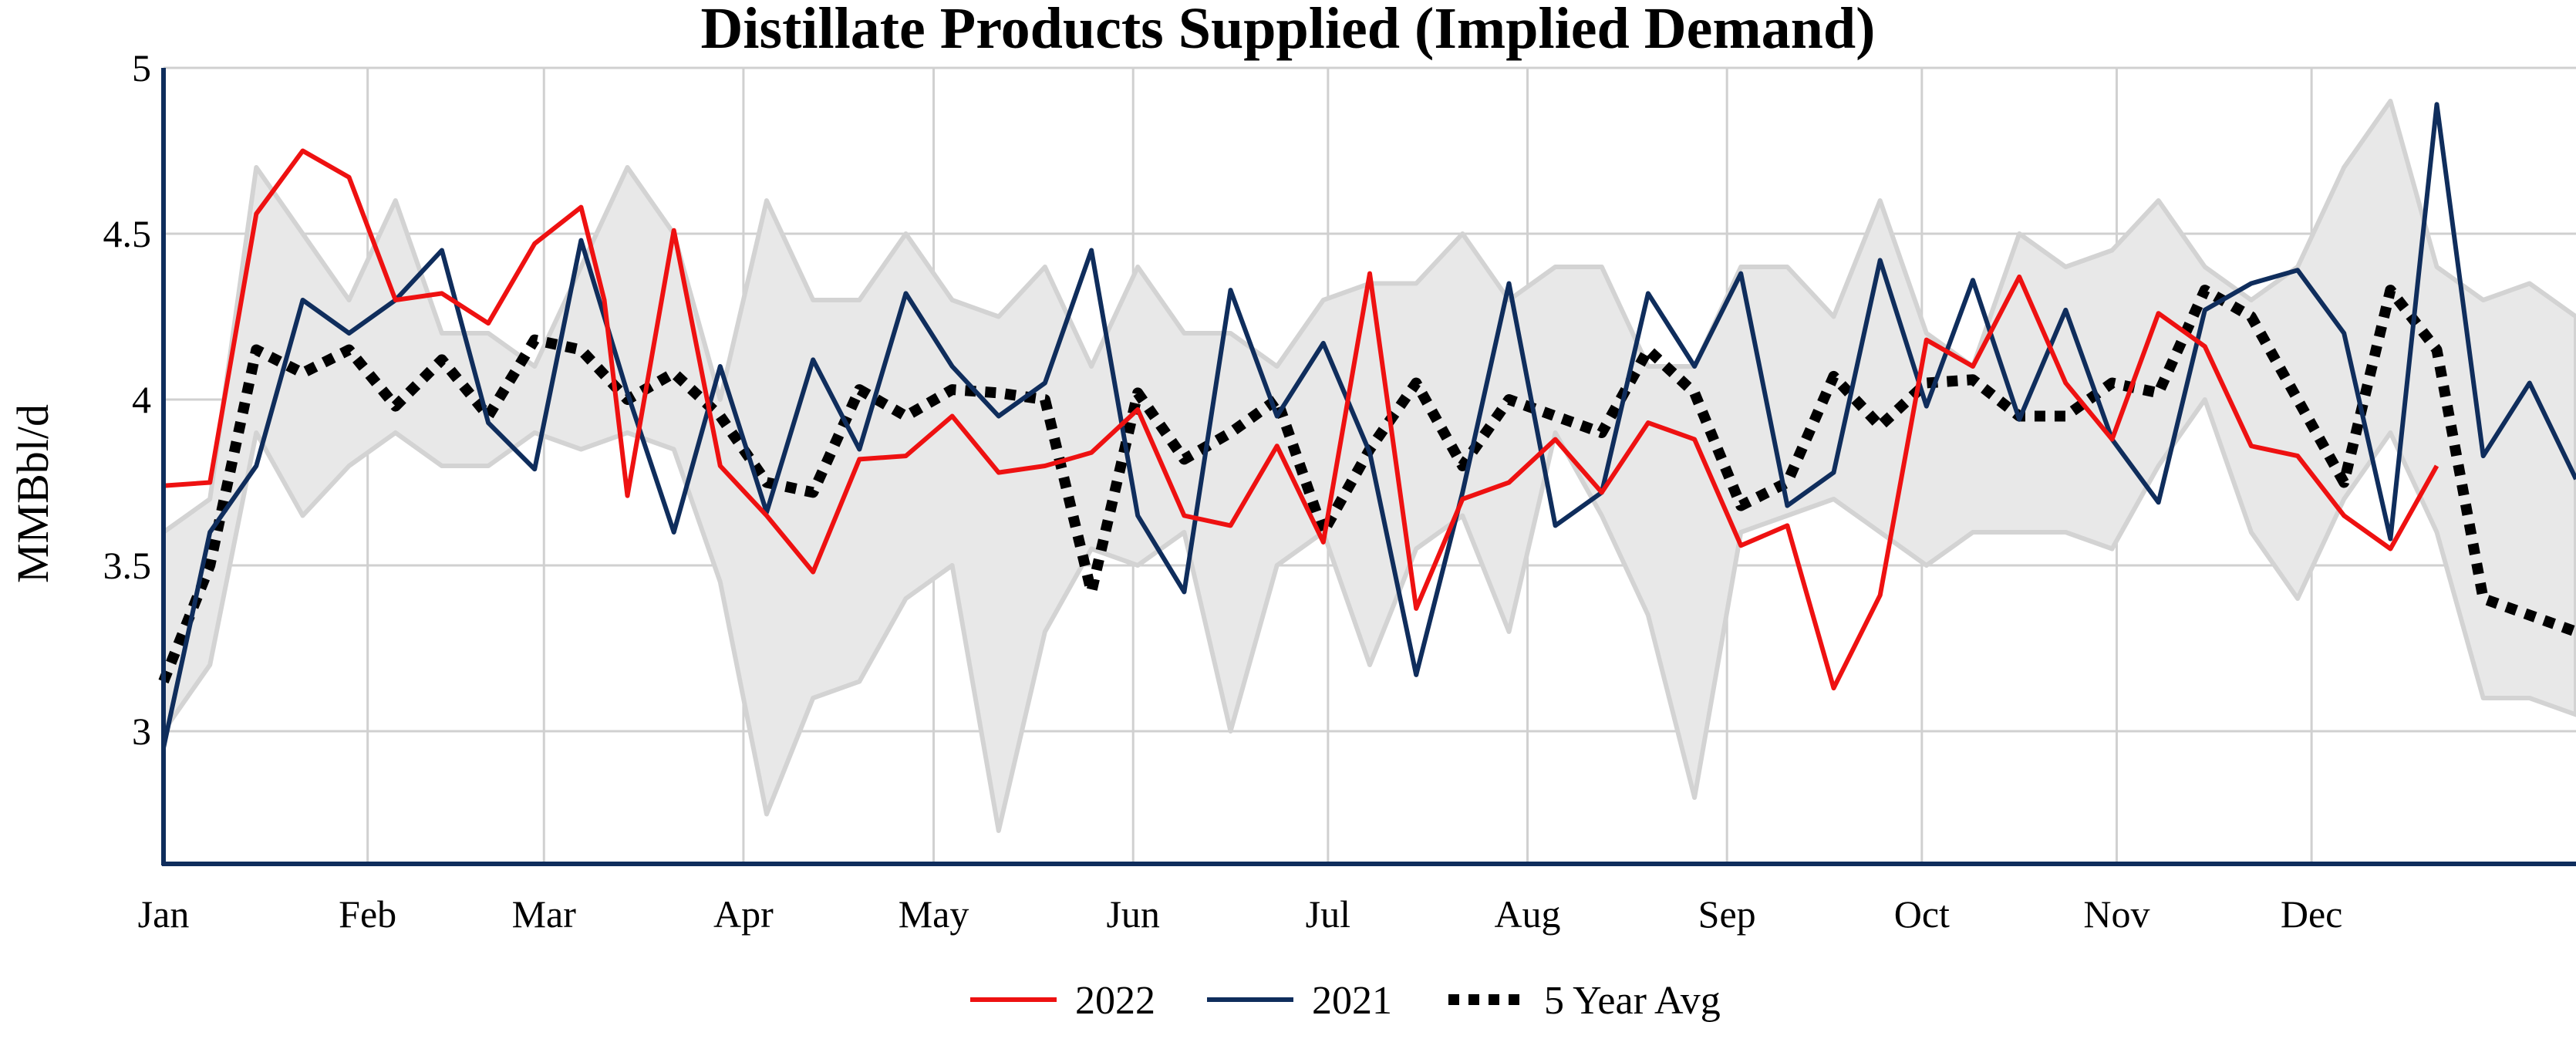  I want to click on x-tick-label: May, so click(934, 914).